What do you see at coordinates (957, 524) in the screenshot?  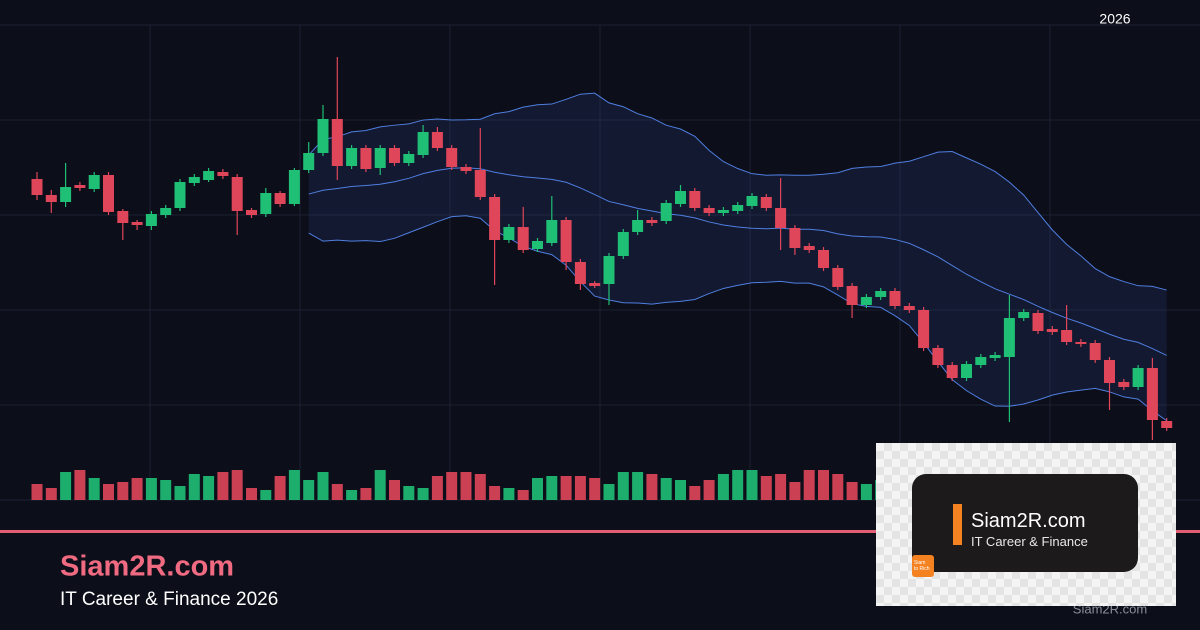 I see `logo-bar` at bounding box center [957, 524].